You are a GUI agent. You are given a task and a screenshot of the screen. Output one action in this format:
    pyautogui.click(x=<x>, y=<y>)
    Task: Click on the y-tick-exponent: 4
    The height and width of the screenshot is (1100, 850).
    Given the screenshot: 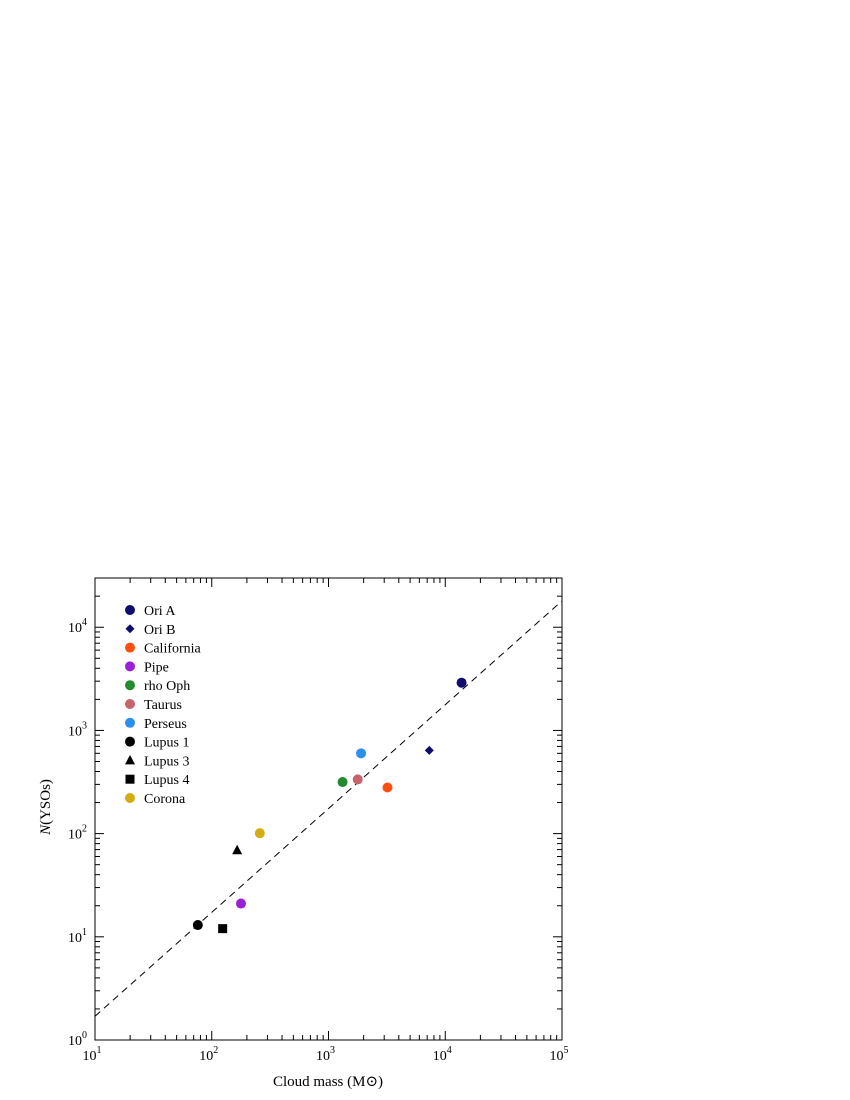 What is the action you would take?
    pyautogui.click(x=84, y=622)
    